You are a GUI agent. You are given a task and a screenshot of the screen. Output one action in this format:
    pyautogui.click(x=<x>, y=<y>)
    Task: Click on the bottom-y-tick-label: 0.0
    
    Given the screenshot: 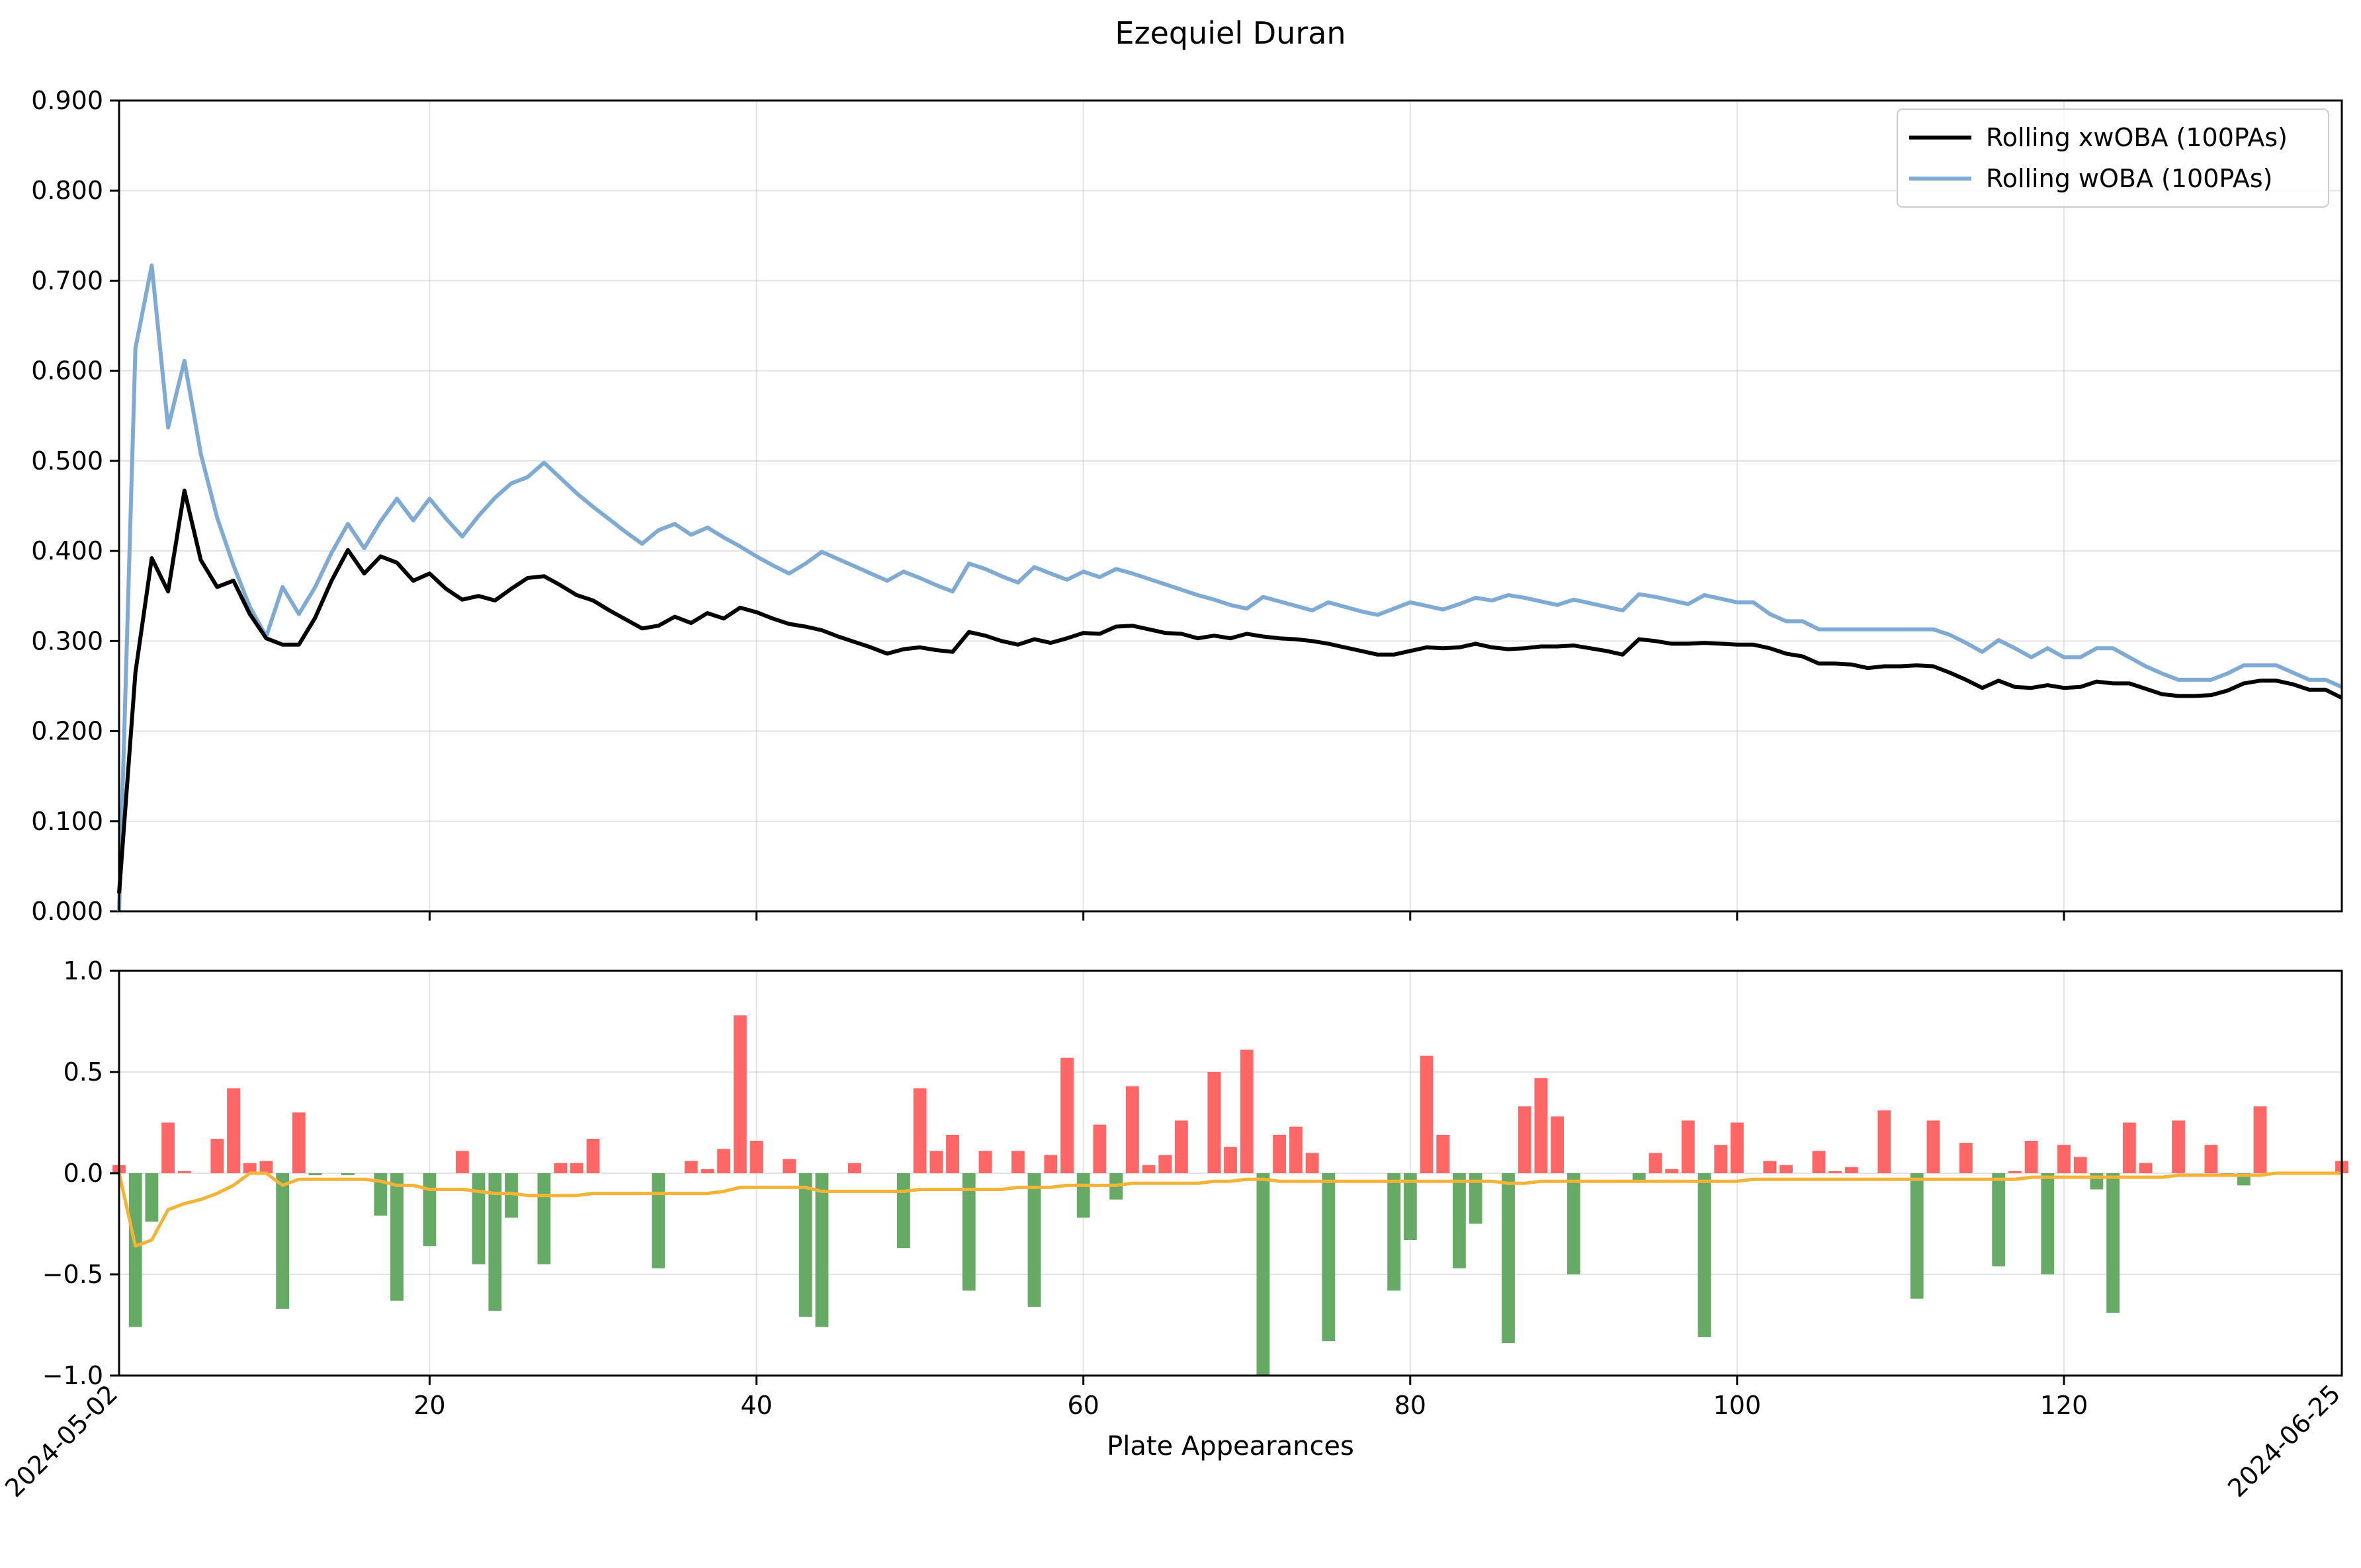 What is the action you would take?
    pyautogui.click(x=83, y=1173)
    